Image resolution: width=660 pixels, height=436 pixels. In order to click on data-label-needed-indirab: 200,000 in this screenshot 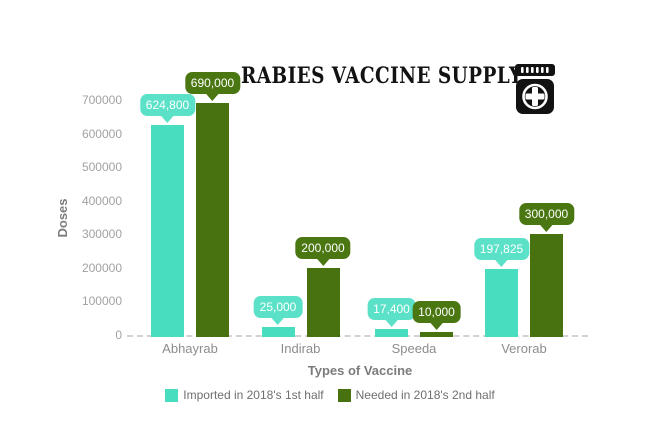, I will do `click(323, 251)`.